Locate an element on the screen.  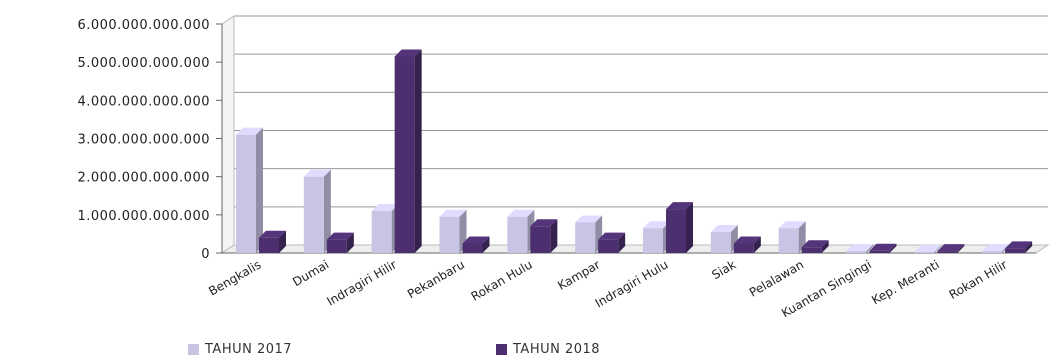
y-tick-label: 2.000.000.000.000 is located at coordinates (143, 178).